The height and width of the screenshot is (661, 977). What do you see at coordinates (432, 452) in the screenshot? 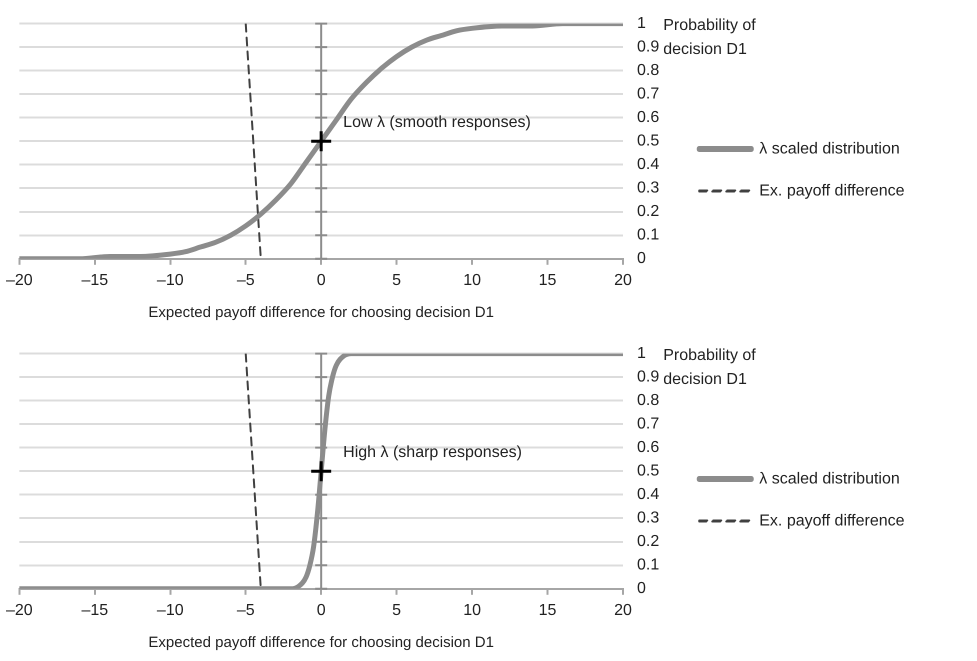
I see `annotation: High λ (sharp responses)` at bounding box center [432, 452].